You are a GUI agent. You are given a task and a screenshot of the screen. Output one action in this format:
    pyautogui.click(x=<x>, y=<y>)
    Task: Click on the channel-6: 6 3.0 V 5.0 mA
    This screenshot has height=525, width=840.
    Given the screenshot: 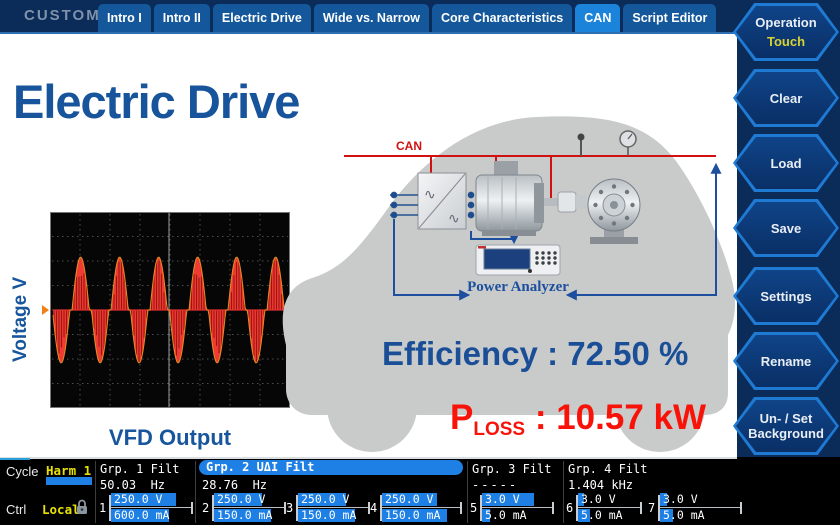 What is the action you would take?
    pyautogui.click(x=604, y=508)
    